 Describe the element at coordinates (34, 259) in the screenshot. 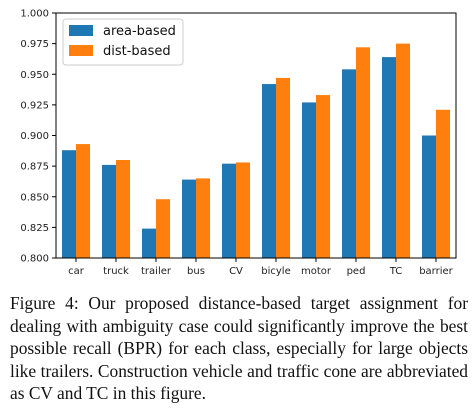

I see `y-tick-label: 0.800` at that location.